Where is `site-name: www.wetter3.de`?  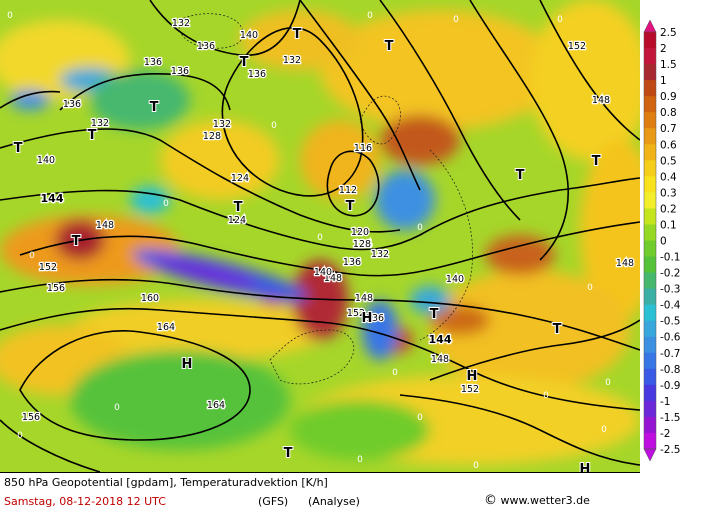
site-name: www.wetter3.de is located at coordinates (545, 500).